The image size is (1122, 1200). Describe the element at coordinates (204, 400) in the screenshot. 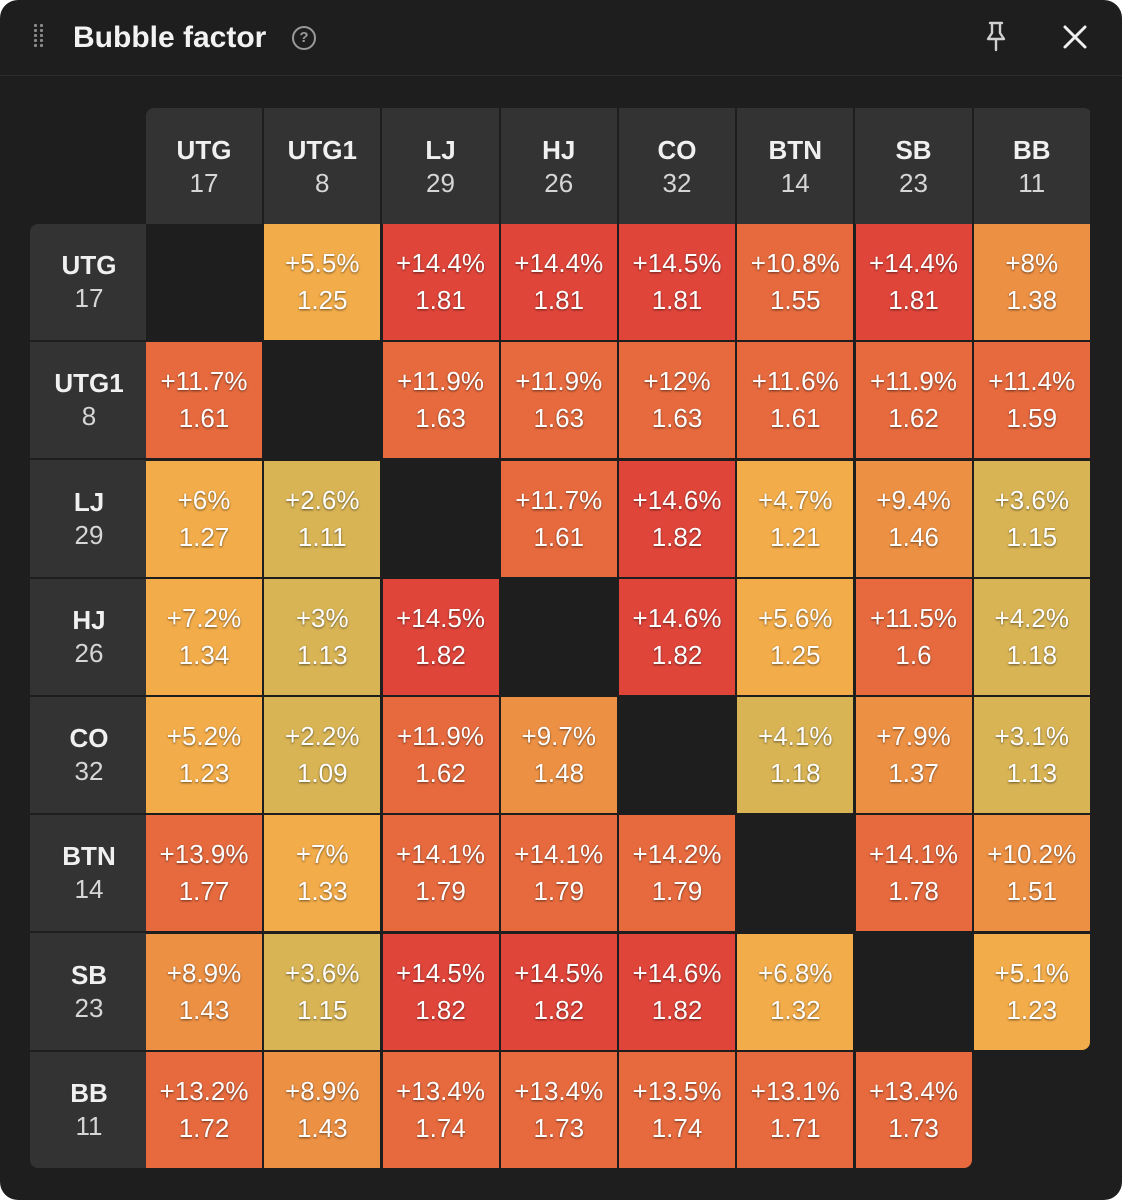

I see `matrix-cell-utg1-vs-utg: +11.7% 1.61` at that location.